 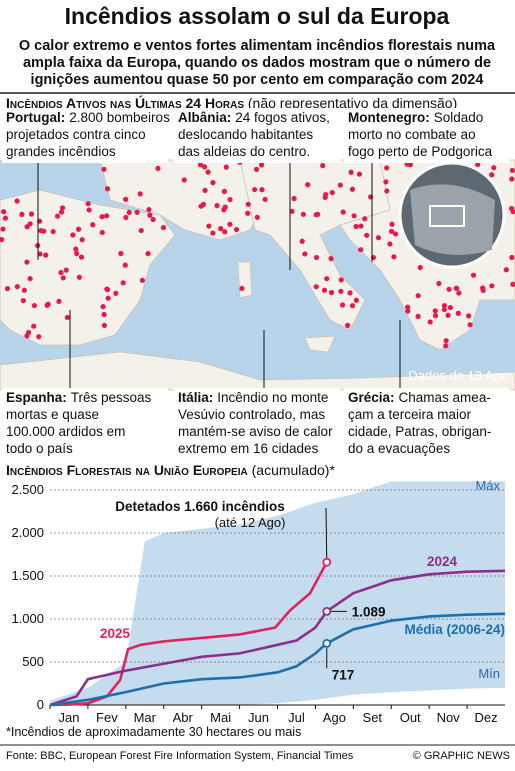 What do you see at coordinates (115, 633) in the screenshot?
I see `series-label: 2025` at bounding box center [115, 633].